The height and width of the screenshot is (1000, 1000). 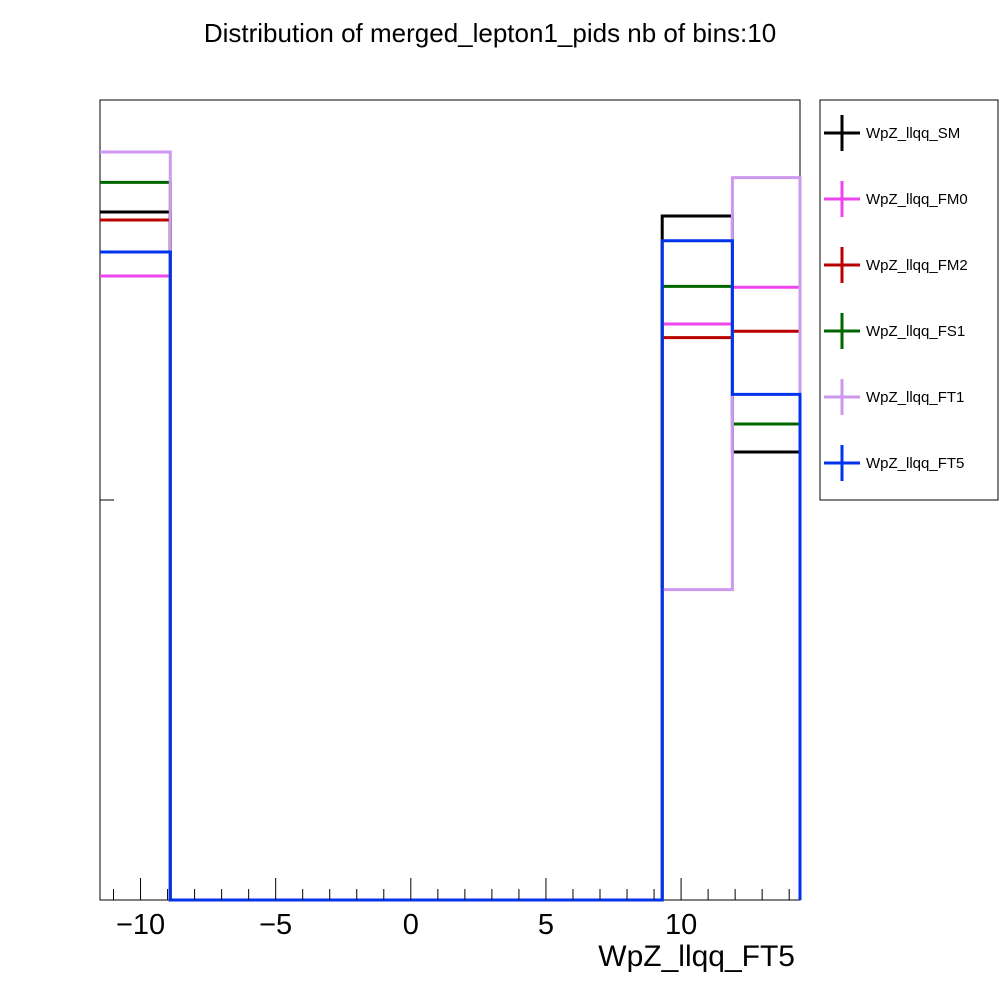 I want to click on x-tick-label: 0, so click(x=411, y=925).